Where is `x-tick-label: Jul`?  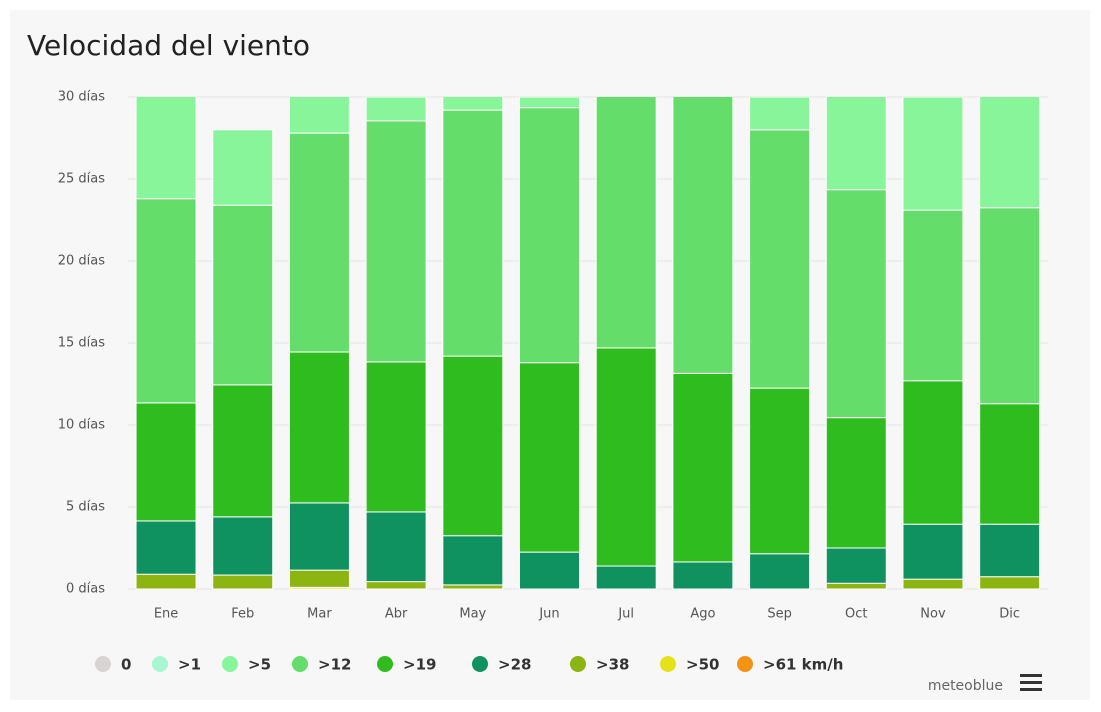 x-tick-label: Jul is located at coordinates (625, 614).